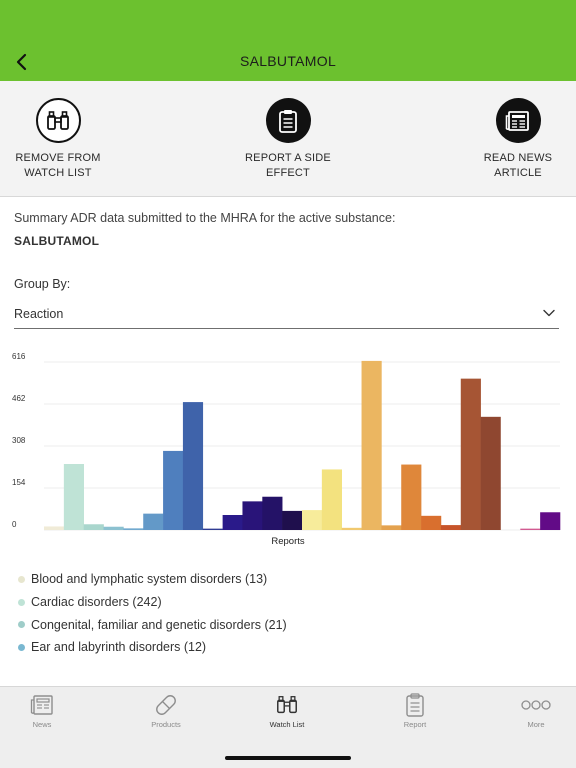 The width and height of the screenshot is (576, 768). What do you see at coordinates (166, 724) in the screenshot?
I see `tab-products-label: Products` at bounding box center [166, 724].